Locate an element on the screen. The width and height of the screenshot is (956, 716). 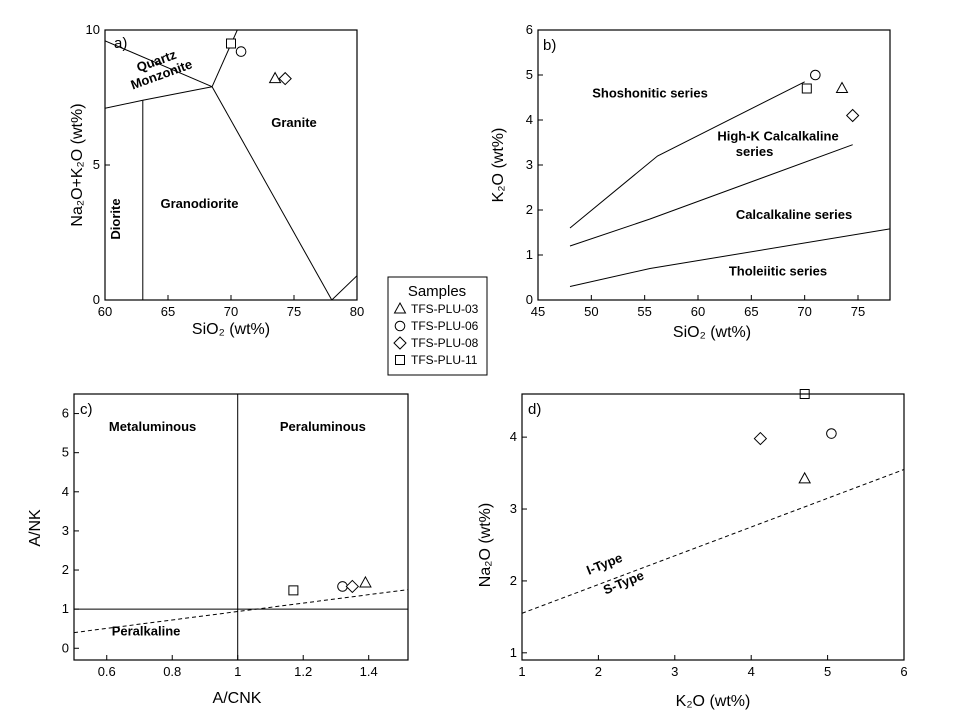
panel-a-x-tick-label: 80 is located at coordinates (357, 311).